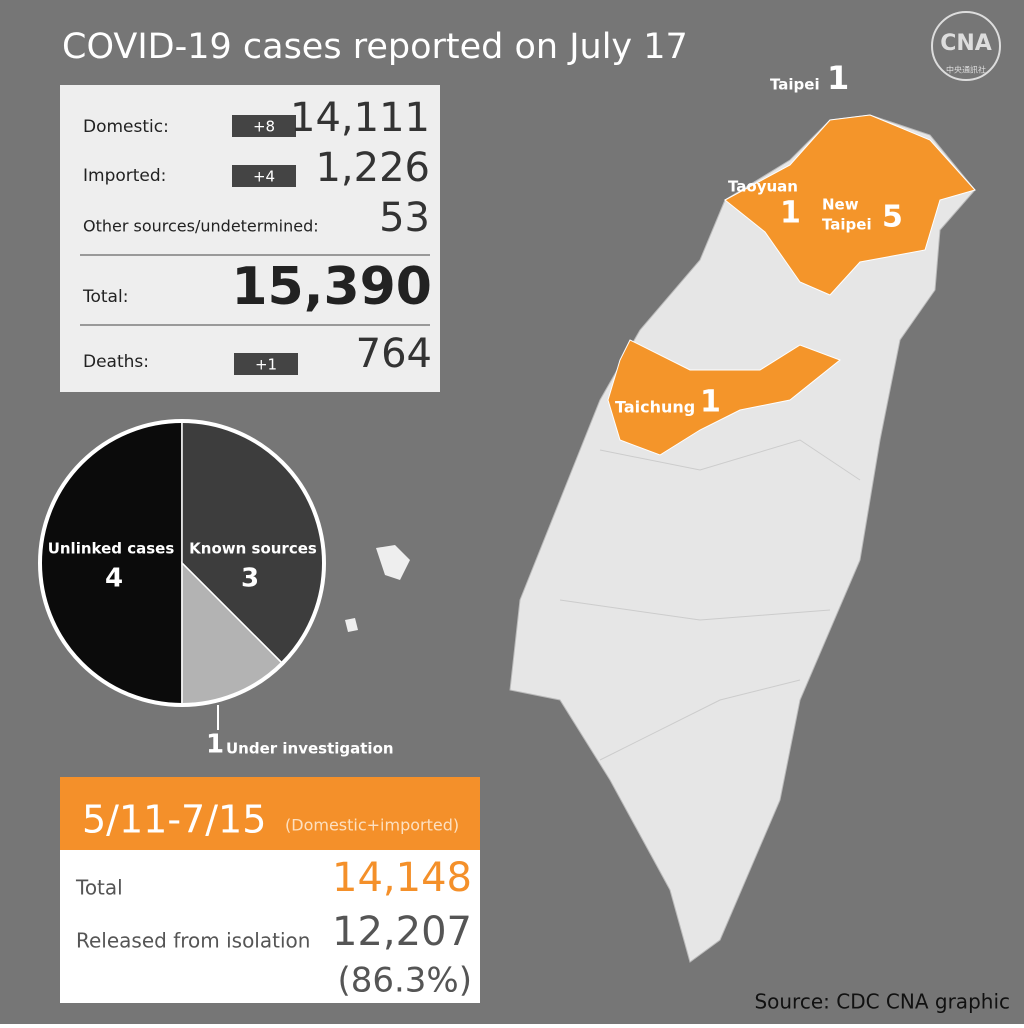 The image size is (1024, 1028). I want to click on summary-value: 12,207, so click(402, 932).